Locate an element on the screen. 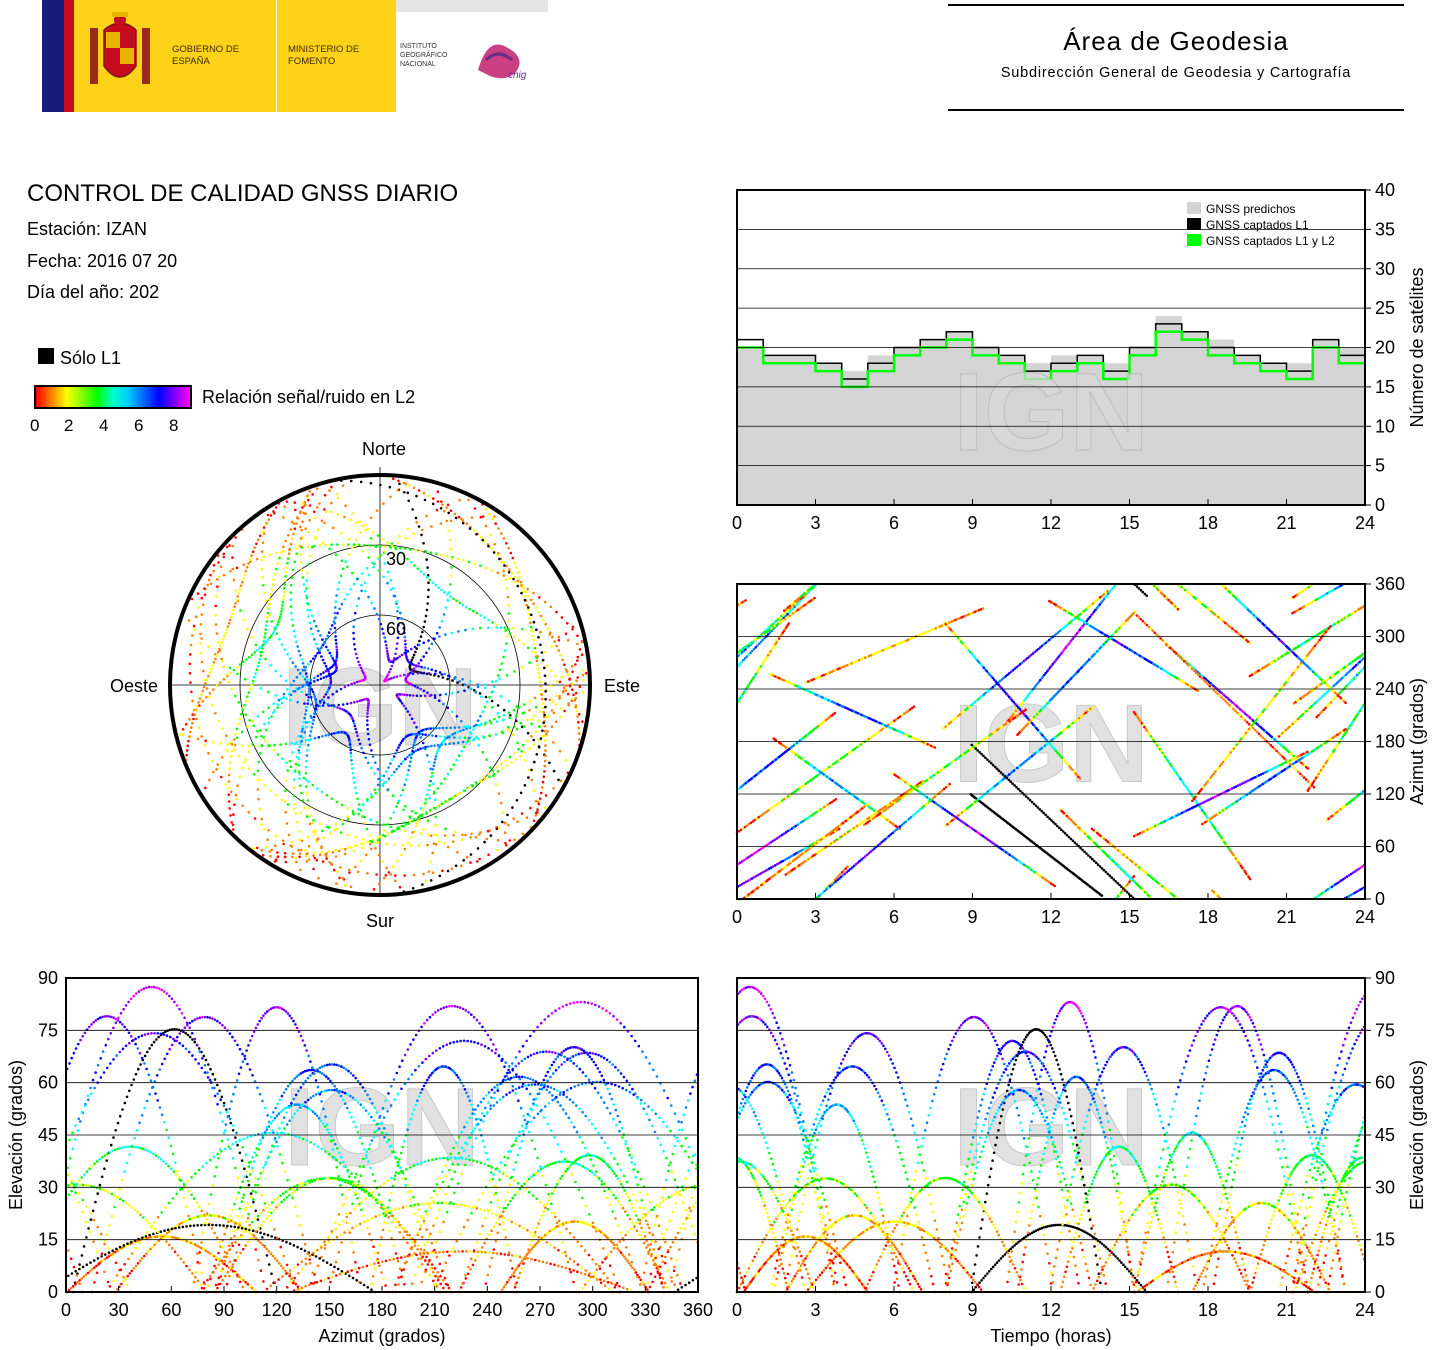  ring-label-30: 30 is located at coordinates (396, 559).